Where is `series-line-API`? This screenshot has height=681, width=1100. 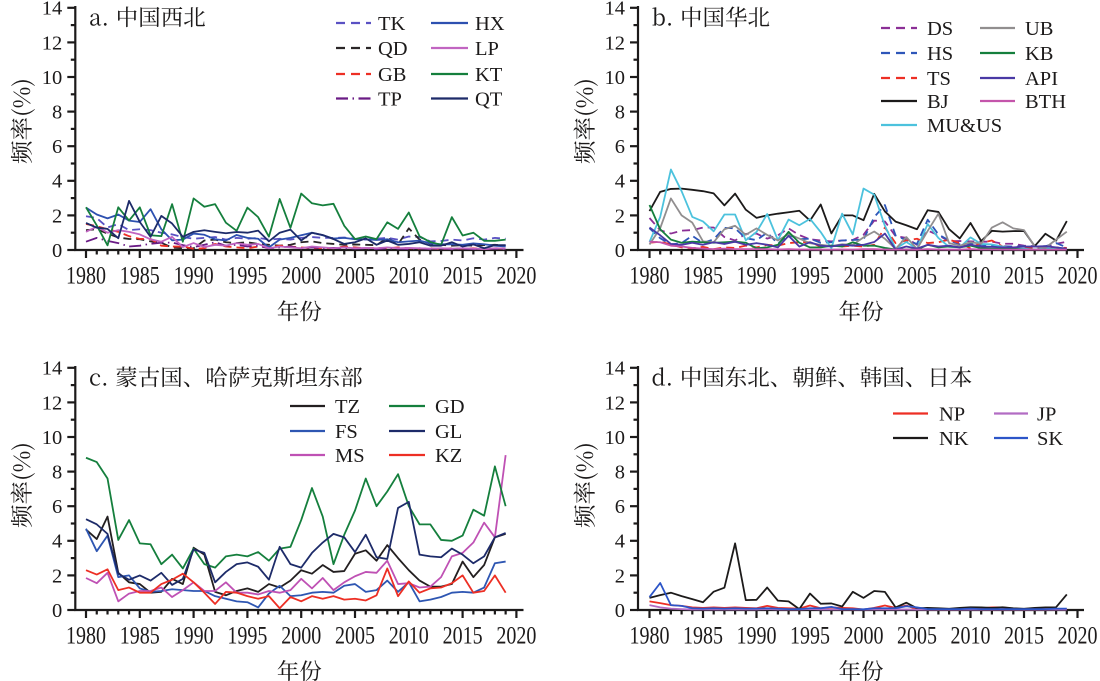 series-line-API is located at coordinates (857, 238).